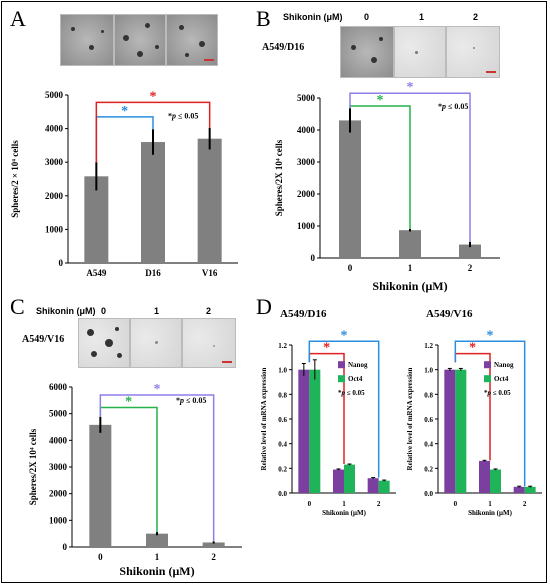  Describe the element at coordinates (209, 311) in the screenshot. I see `conc-label-c-2: 2` at that location.